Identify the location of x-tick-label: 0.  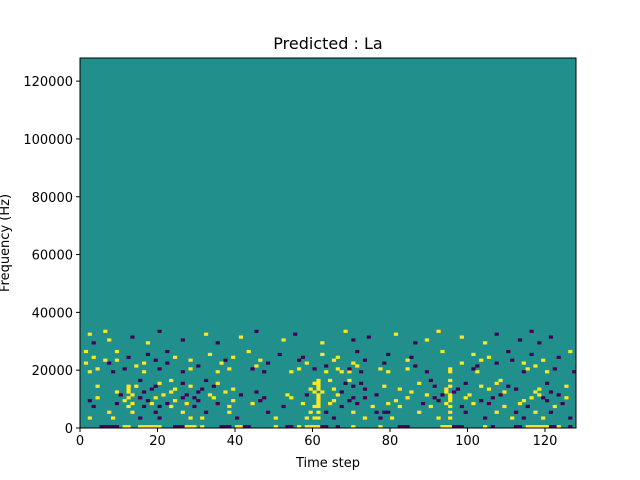
(80, 441).